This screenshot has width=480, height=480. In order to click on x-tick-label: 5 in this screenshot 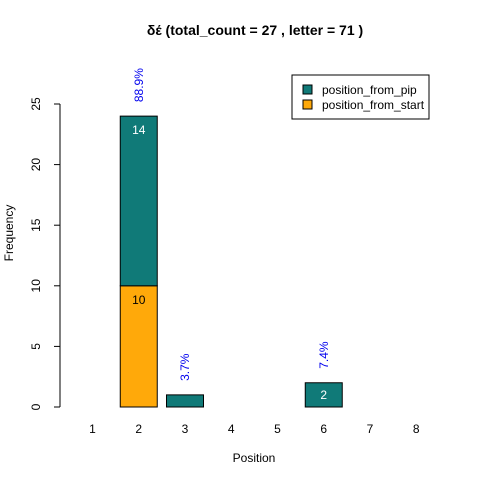, I will do `click(277, 429)`.